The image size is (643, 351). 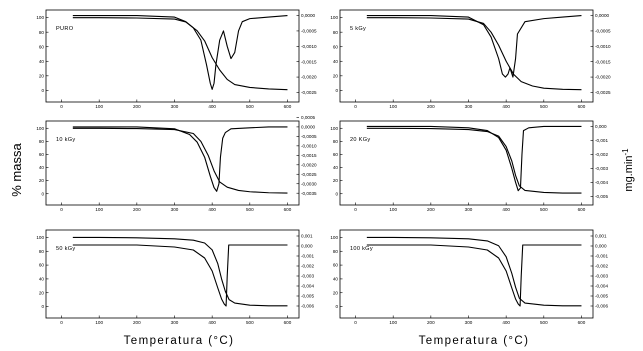 What do you see at coordinates (307, 236) in the screenshot?
I see `y-tick-label-right: 0,001` at bounding box center [307, 236].